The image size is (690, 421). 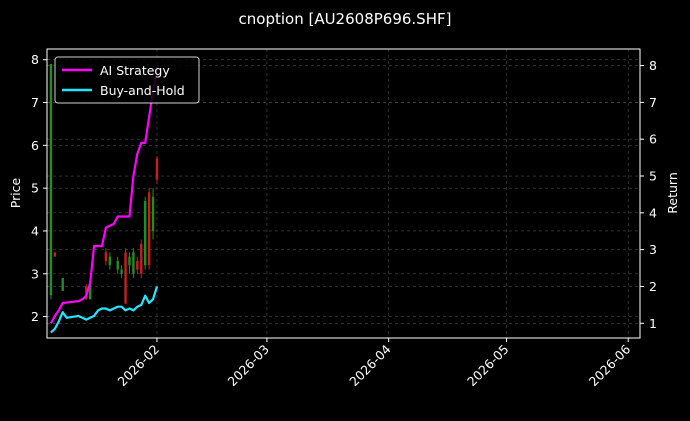 I want to click on y-right-tick-label: 7, so click(x=653, y=102).